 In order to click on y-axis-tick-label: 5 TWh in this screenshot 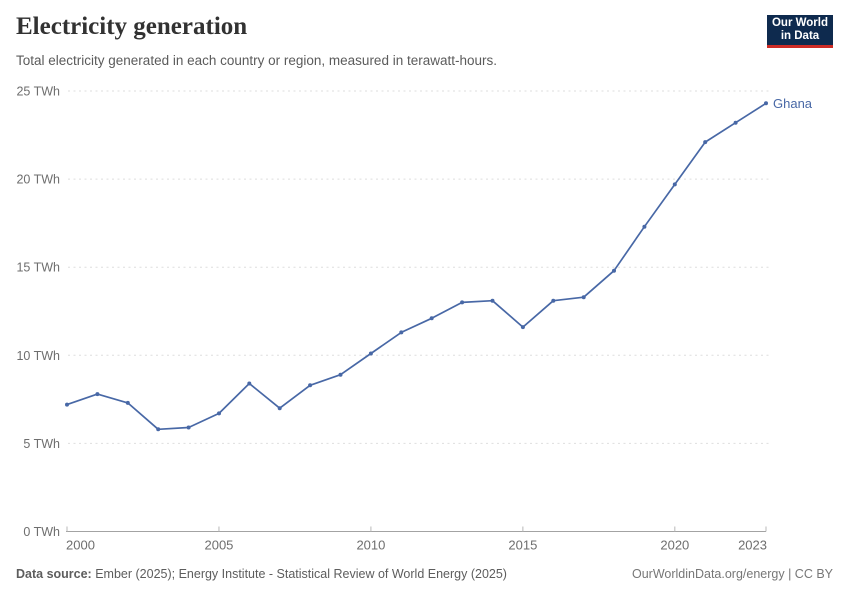, I will do `click(41, 444)`.